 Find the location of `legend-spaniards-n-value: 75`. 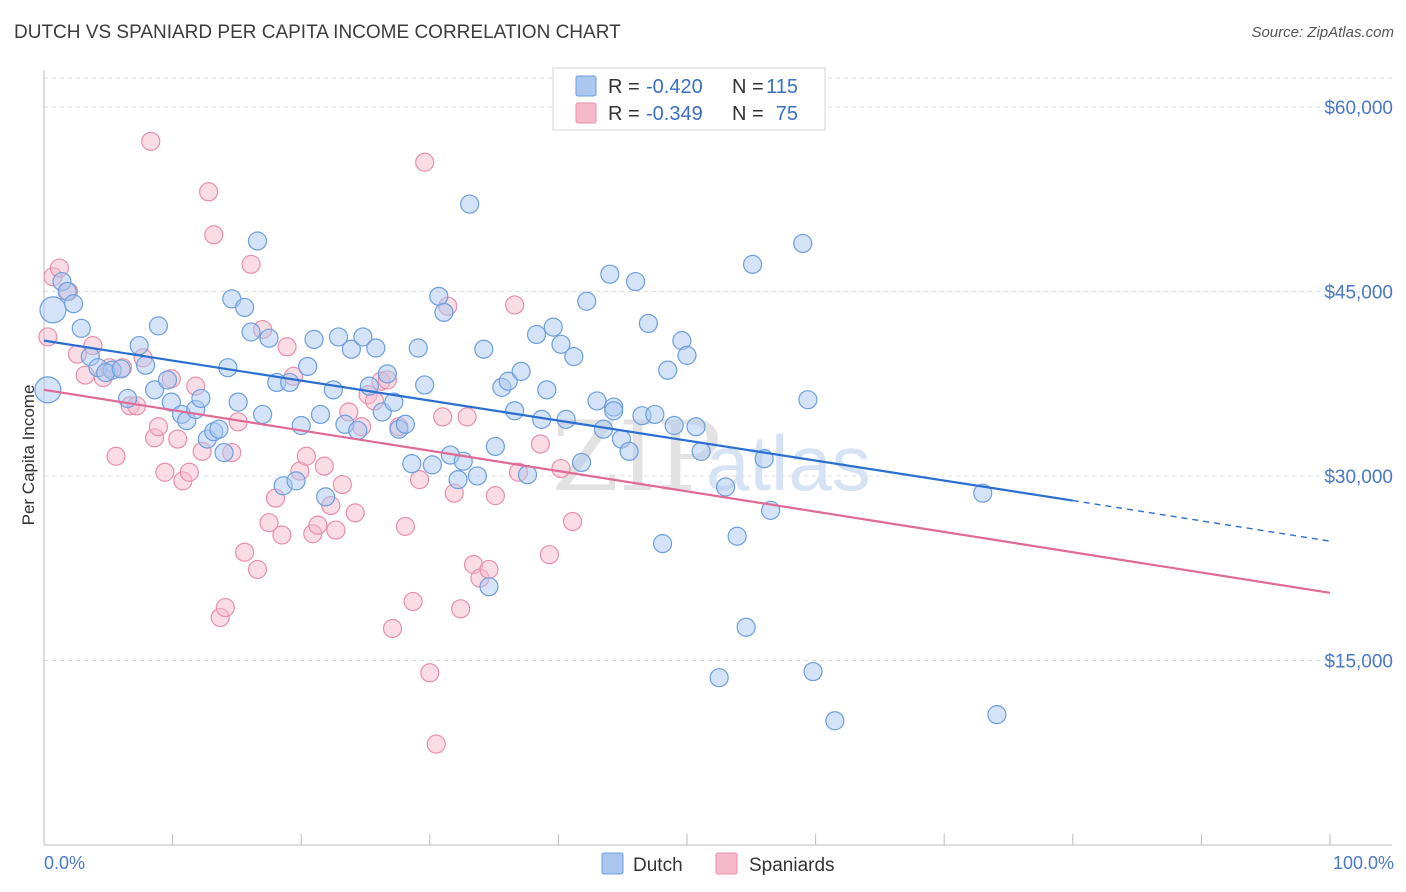

legend-spaniards-n-value: 75 is located at coordinates (787, 114).